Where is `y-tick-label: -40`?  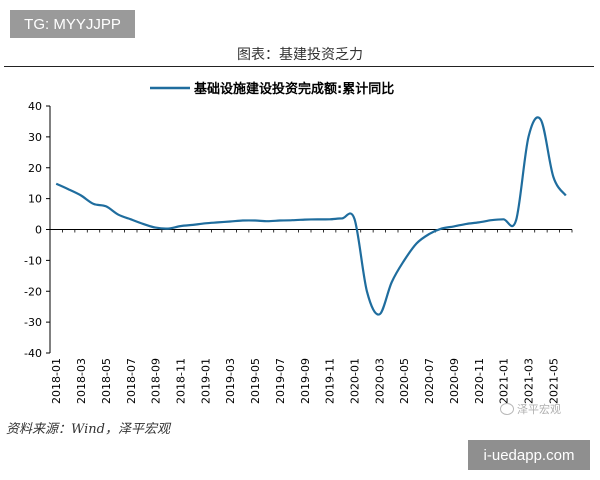
y-tick-label: -40 is located at coordinates (33, 353).